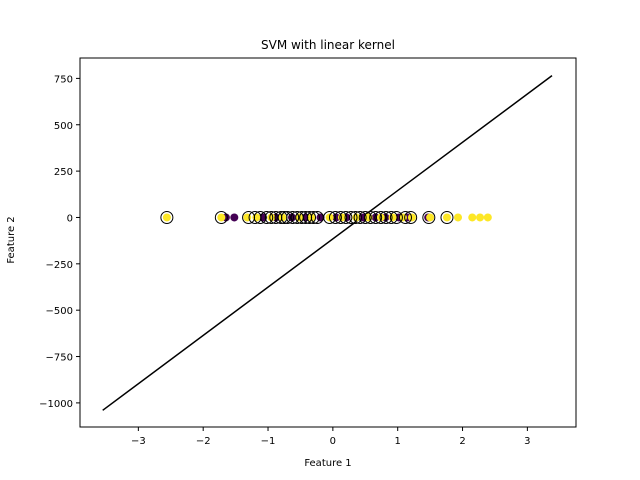  I want to click on x-tick-label: −3, so click(138, 441).